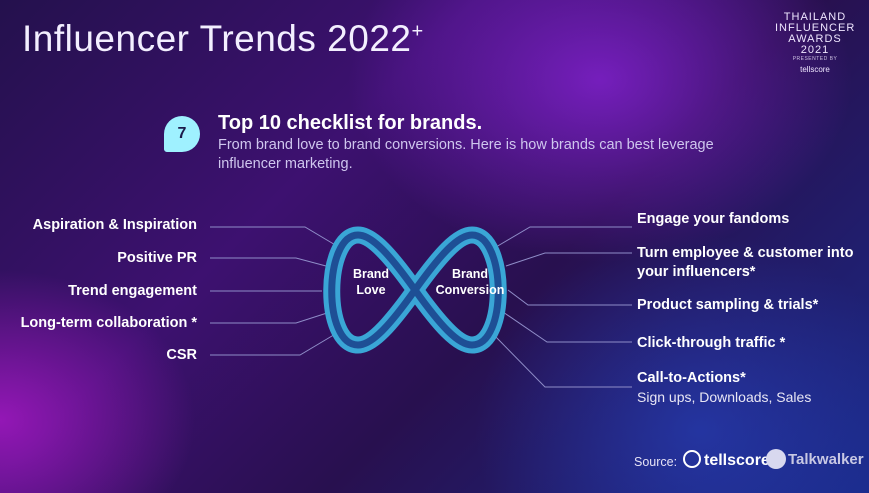 The width and height of the screenshot is (869, 493). Describe the element at coordinates (470, 282) in the screenshot. I see `loop-label-brand-conversion: Brand Conversion` at that location.